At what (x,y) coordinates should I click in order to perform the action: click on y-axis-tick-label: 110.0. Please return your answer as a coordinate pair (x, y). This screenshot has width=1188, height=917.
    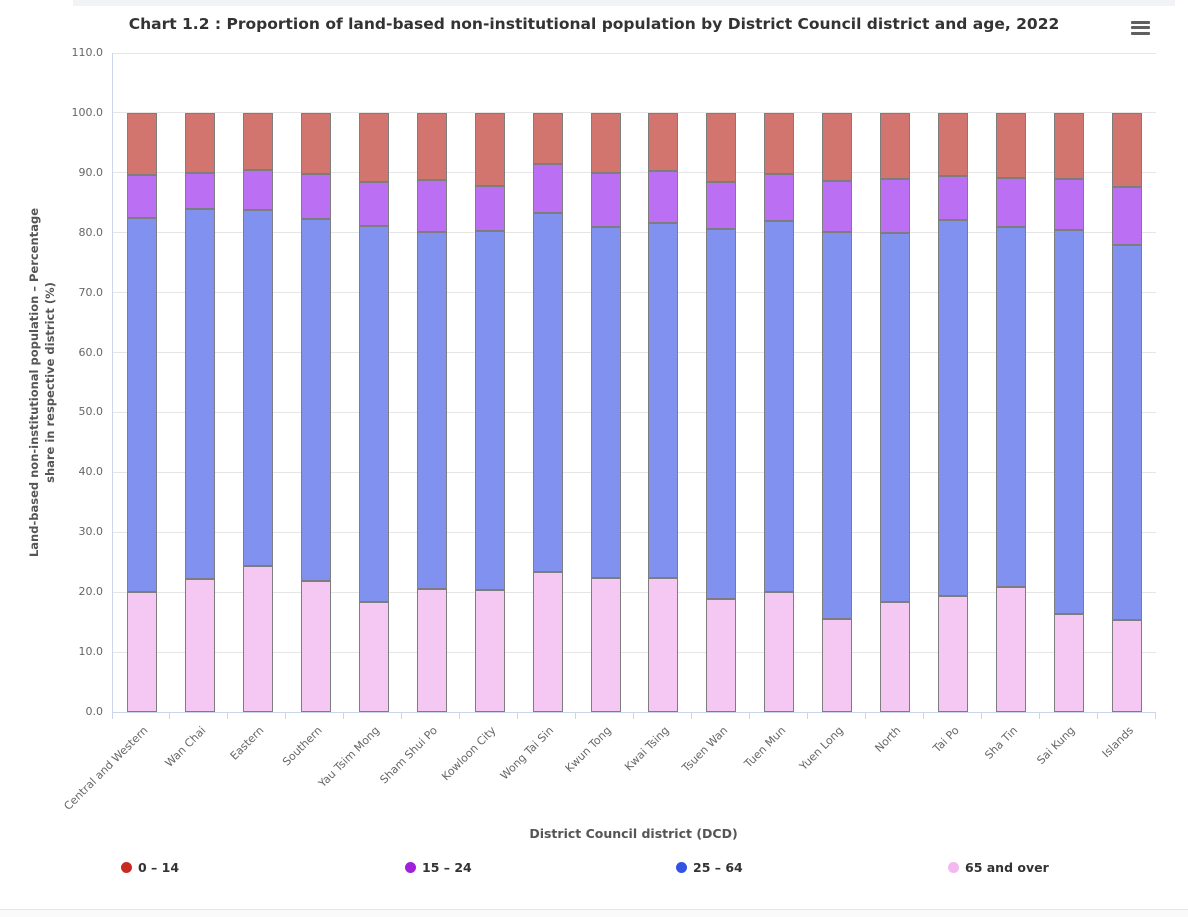
    Looking at the image, I should click on (87, 52).